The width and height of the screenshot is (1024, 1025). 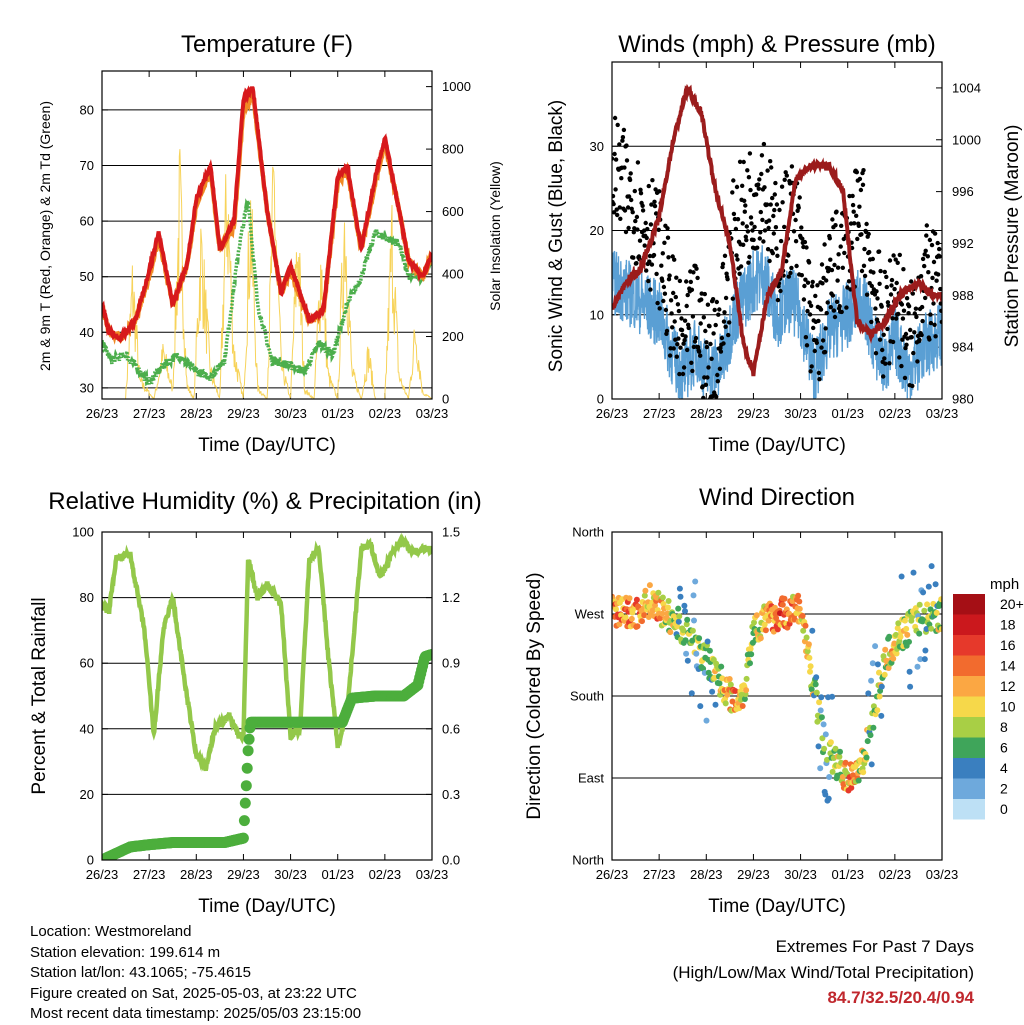 I want to click on x-tick-label: 01/23, so click(x=847, y=413).